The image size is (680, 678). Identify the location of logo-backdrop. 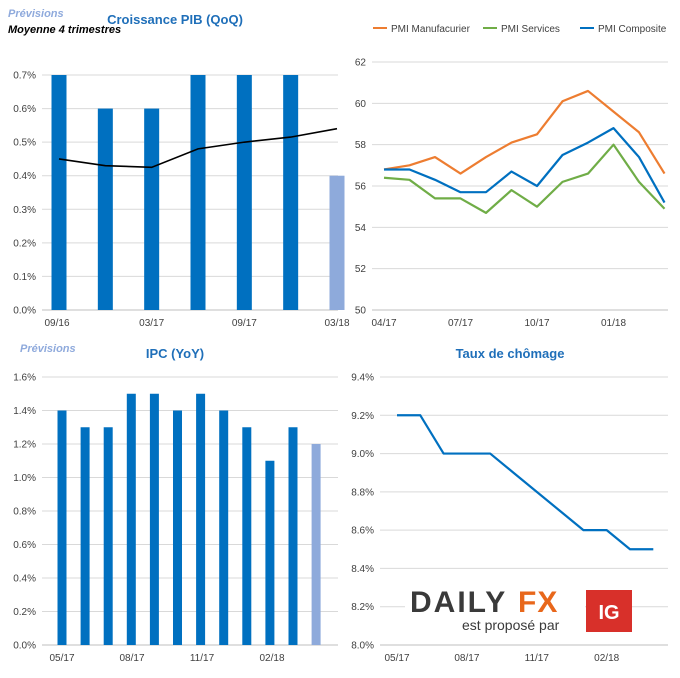
(495, 607).